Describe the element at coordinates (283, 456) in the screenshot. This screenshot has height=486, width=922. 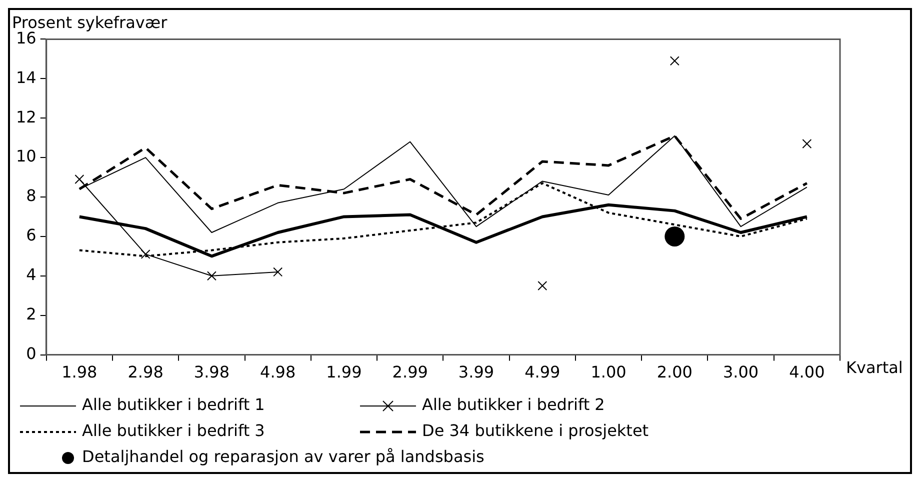
I see `legend-label: Detaljhandel og reparasjon av varer på landsbasis` at that location.